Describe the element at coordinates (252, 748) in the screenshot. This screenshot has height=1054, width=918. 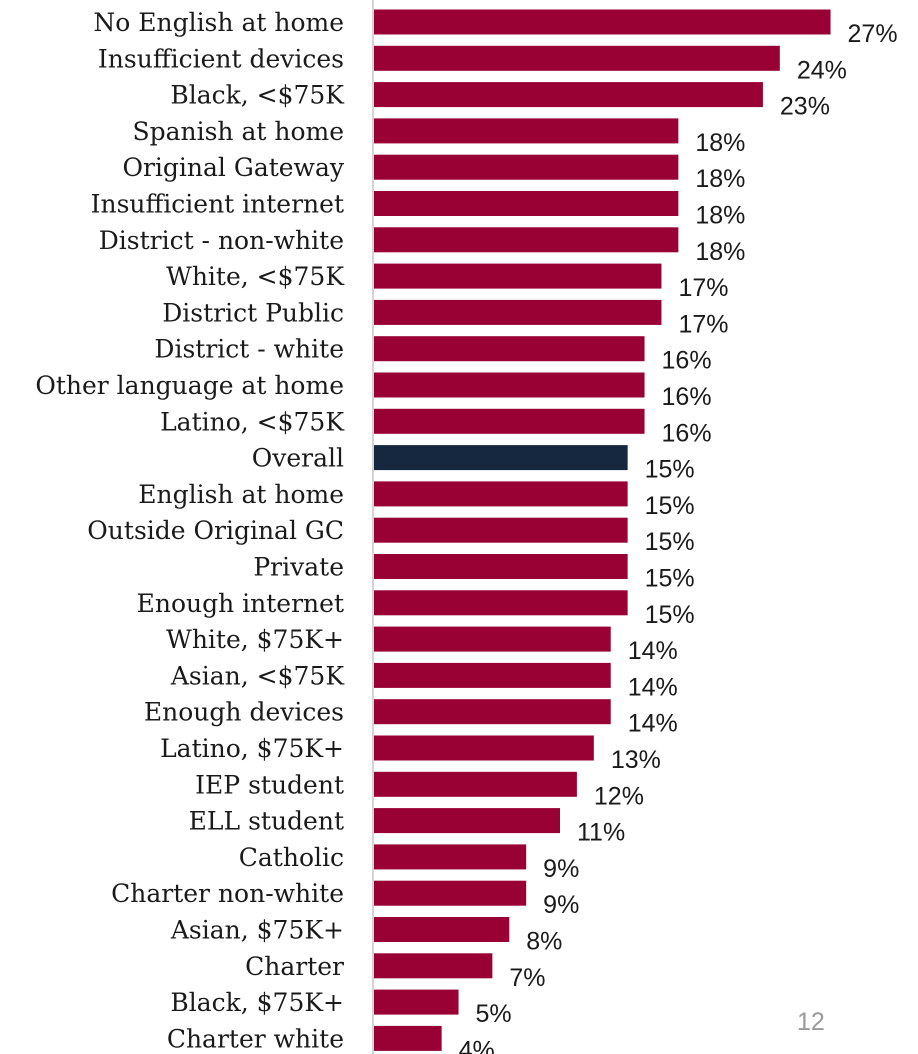
I see `category-label: Latino, $75K+` at that location.